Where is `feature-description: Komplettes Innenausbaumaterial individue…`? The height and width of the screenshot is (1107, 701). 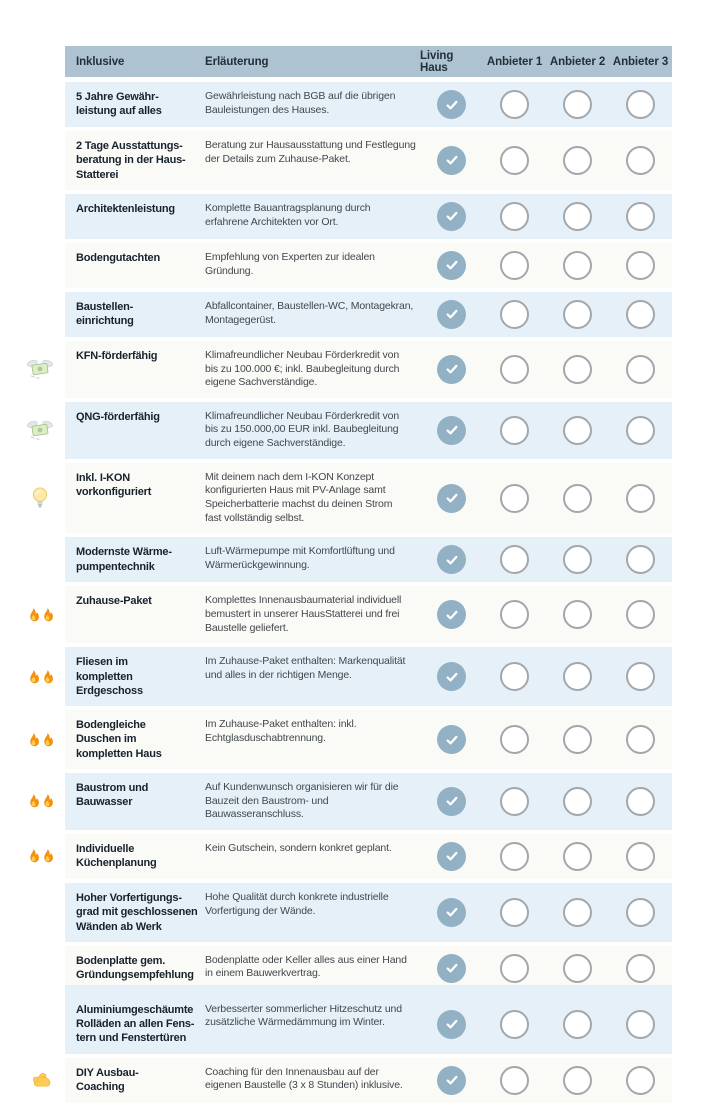
feature-description: Komplettes Innenausbaumaterial individue… is located at coordinates (303, 614).